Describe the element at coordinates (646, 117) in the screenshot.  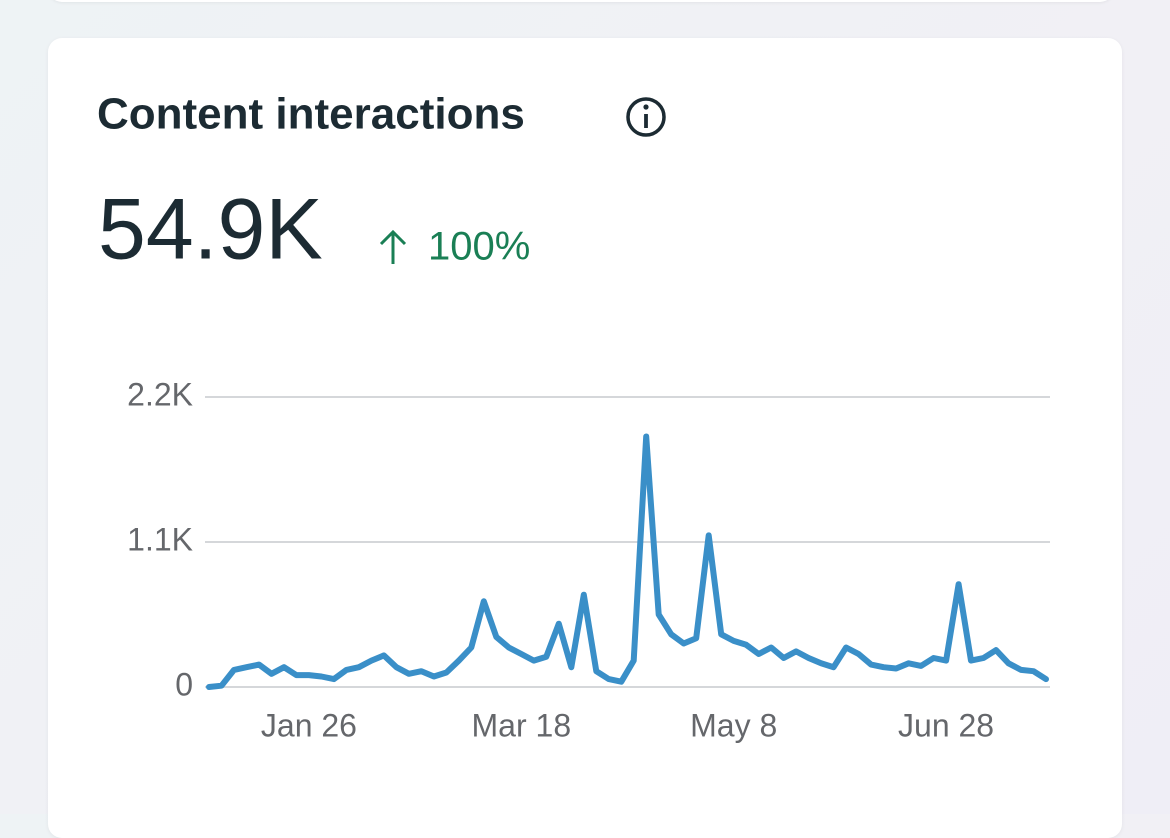
I see `info-icon` at that location.